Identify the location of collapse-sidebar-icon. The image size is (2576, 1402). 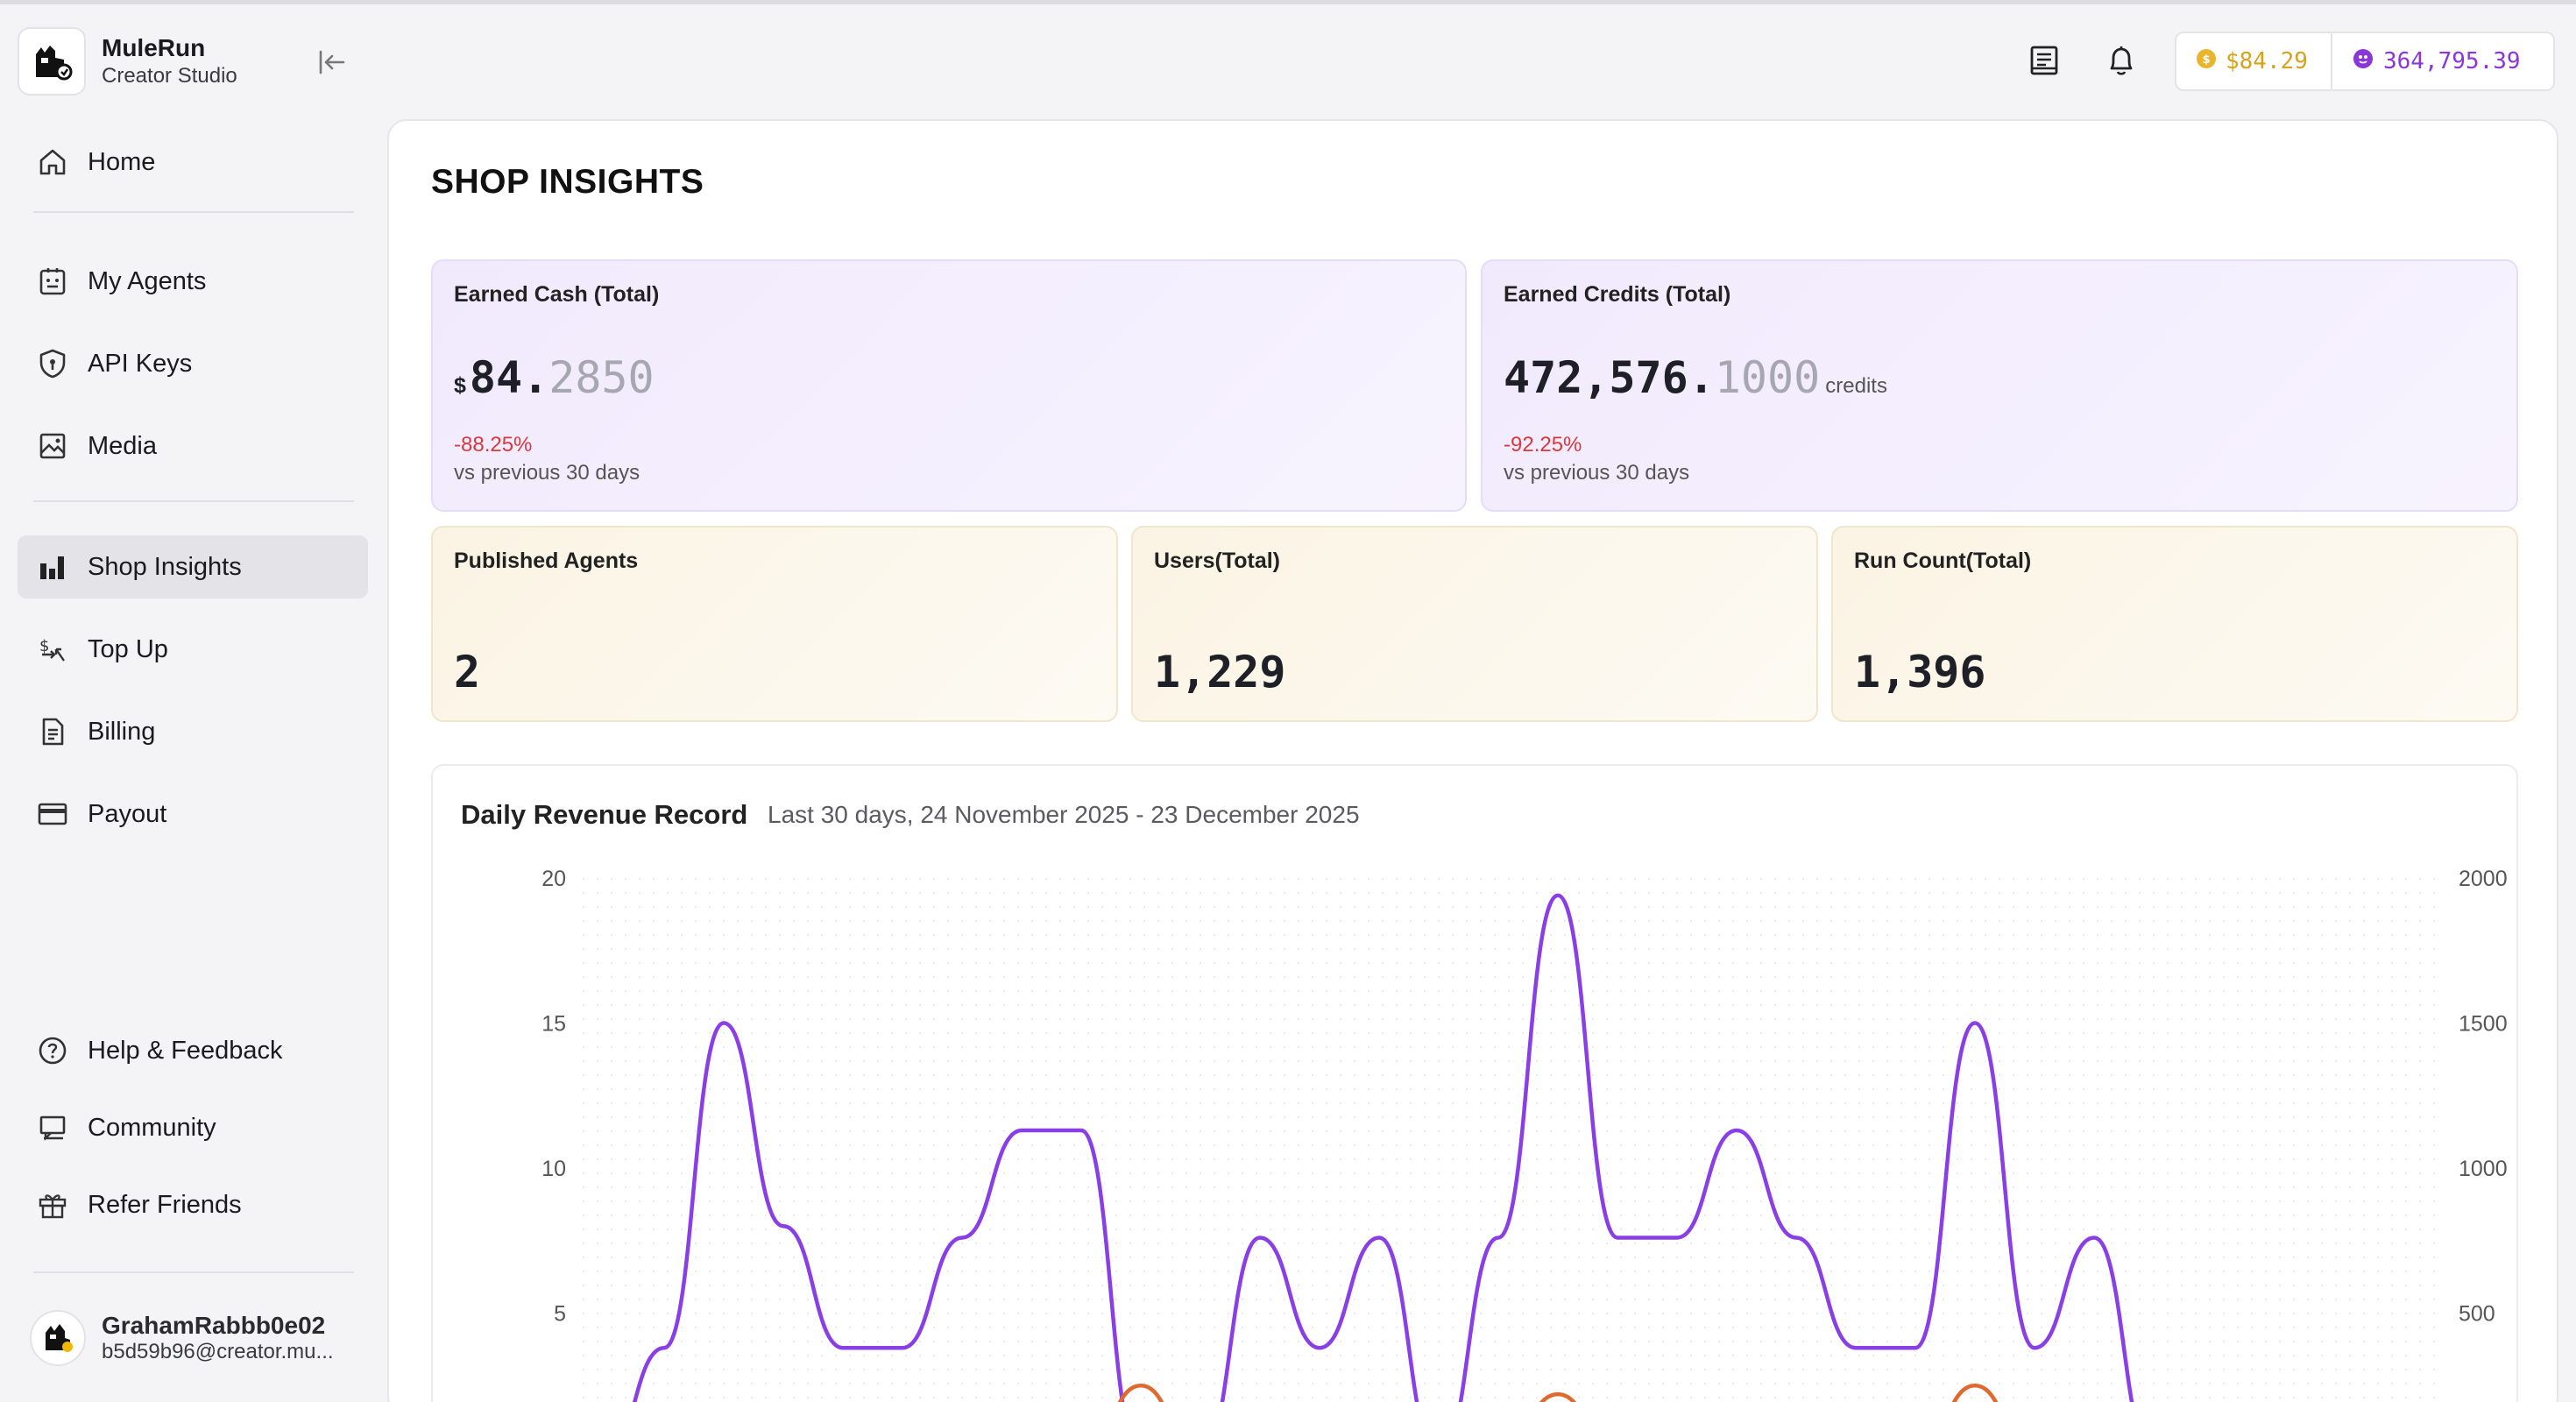
(331, 62).